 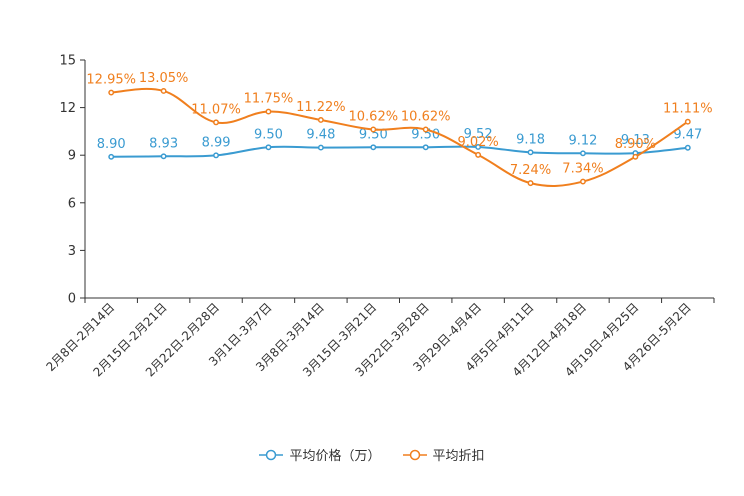 I want to click on series-line-price, so click(x=399, y=151).